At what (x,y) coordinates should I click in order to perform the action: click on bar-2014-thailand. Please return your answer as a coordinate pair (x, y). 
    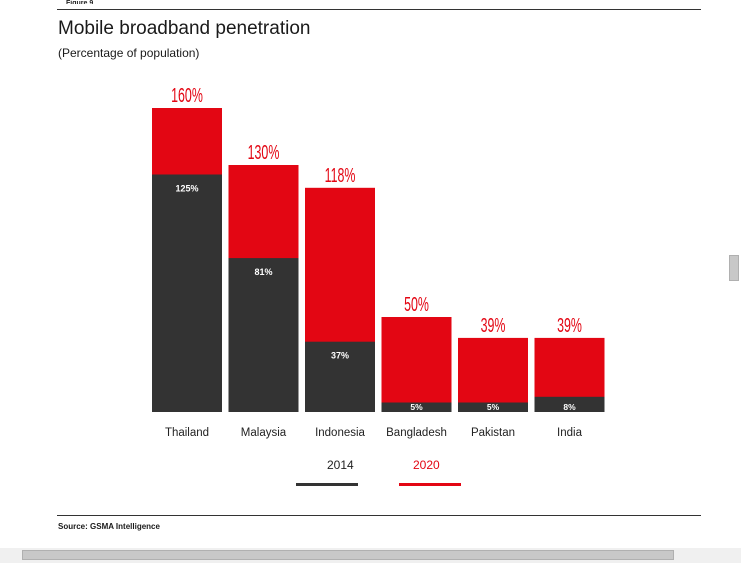
    Looking at the image, I should click on (187, 293).